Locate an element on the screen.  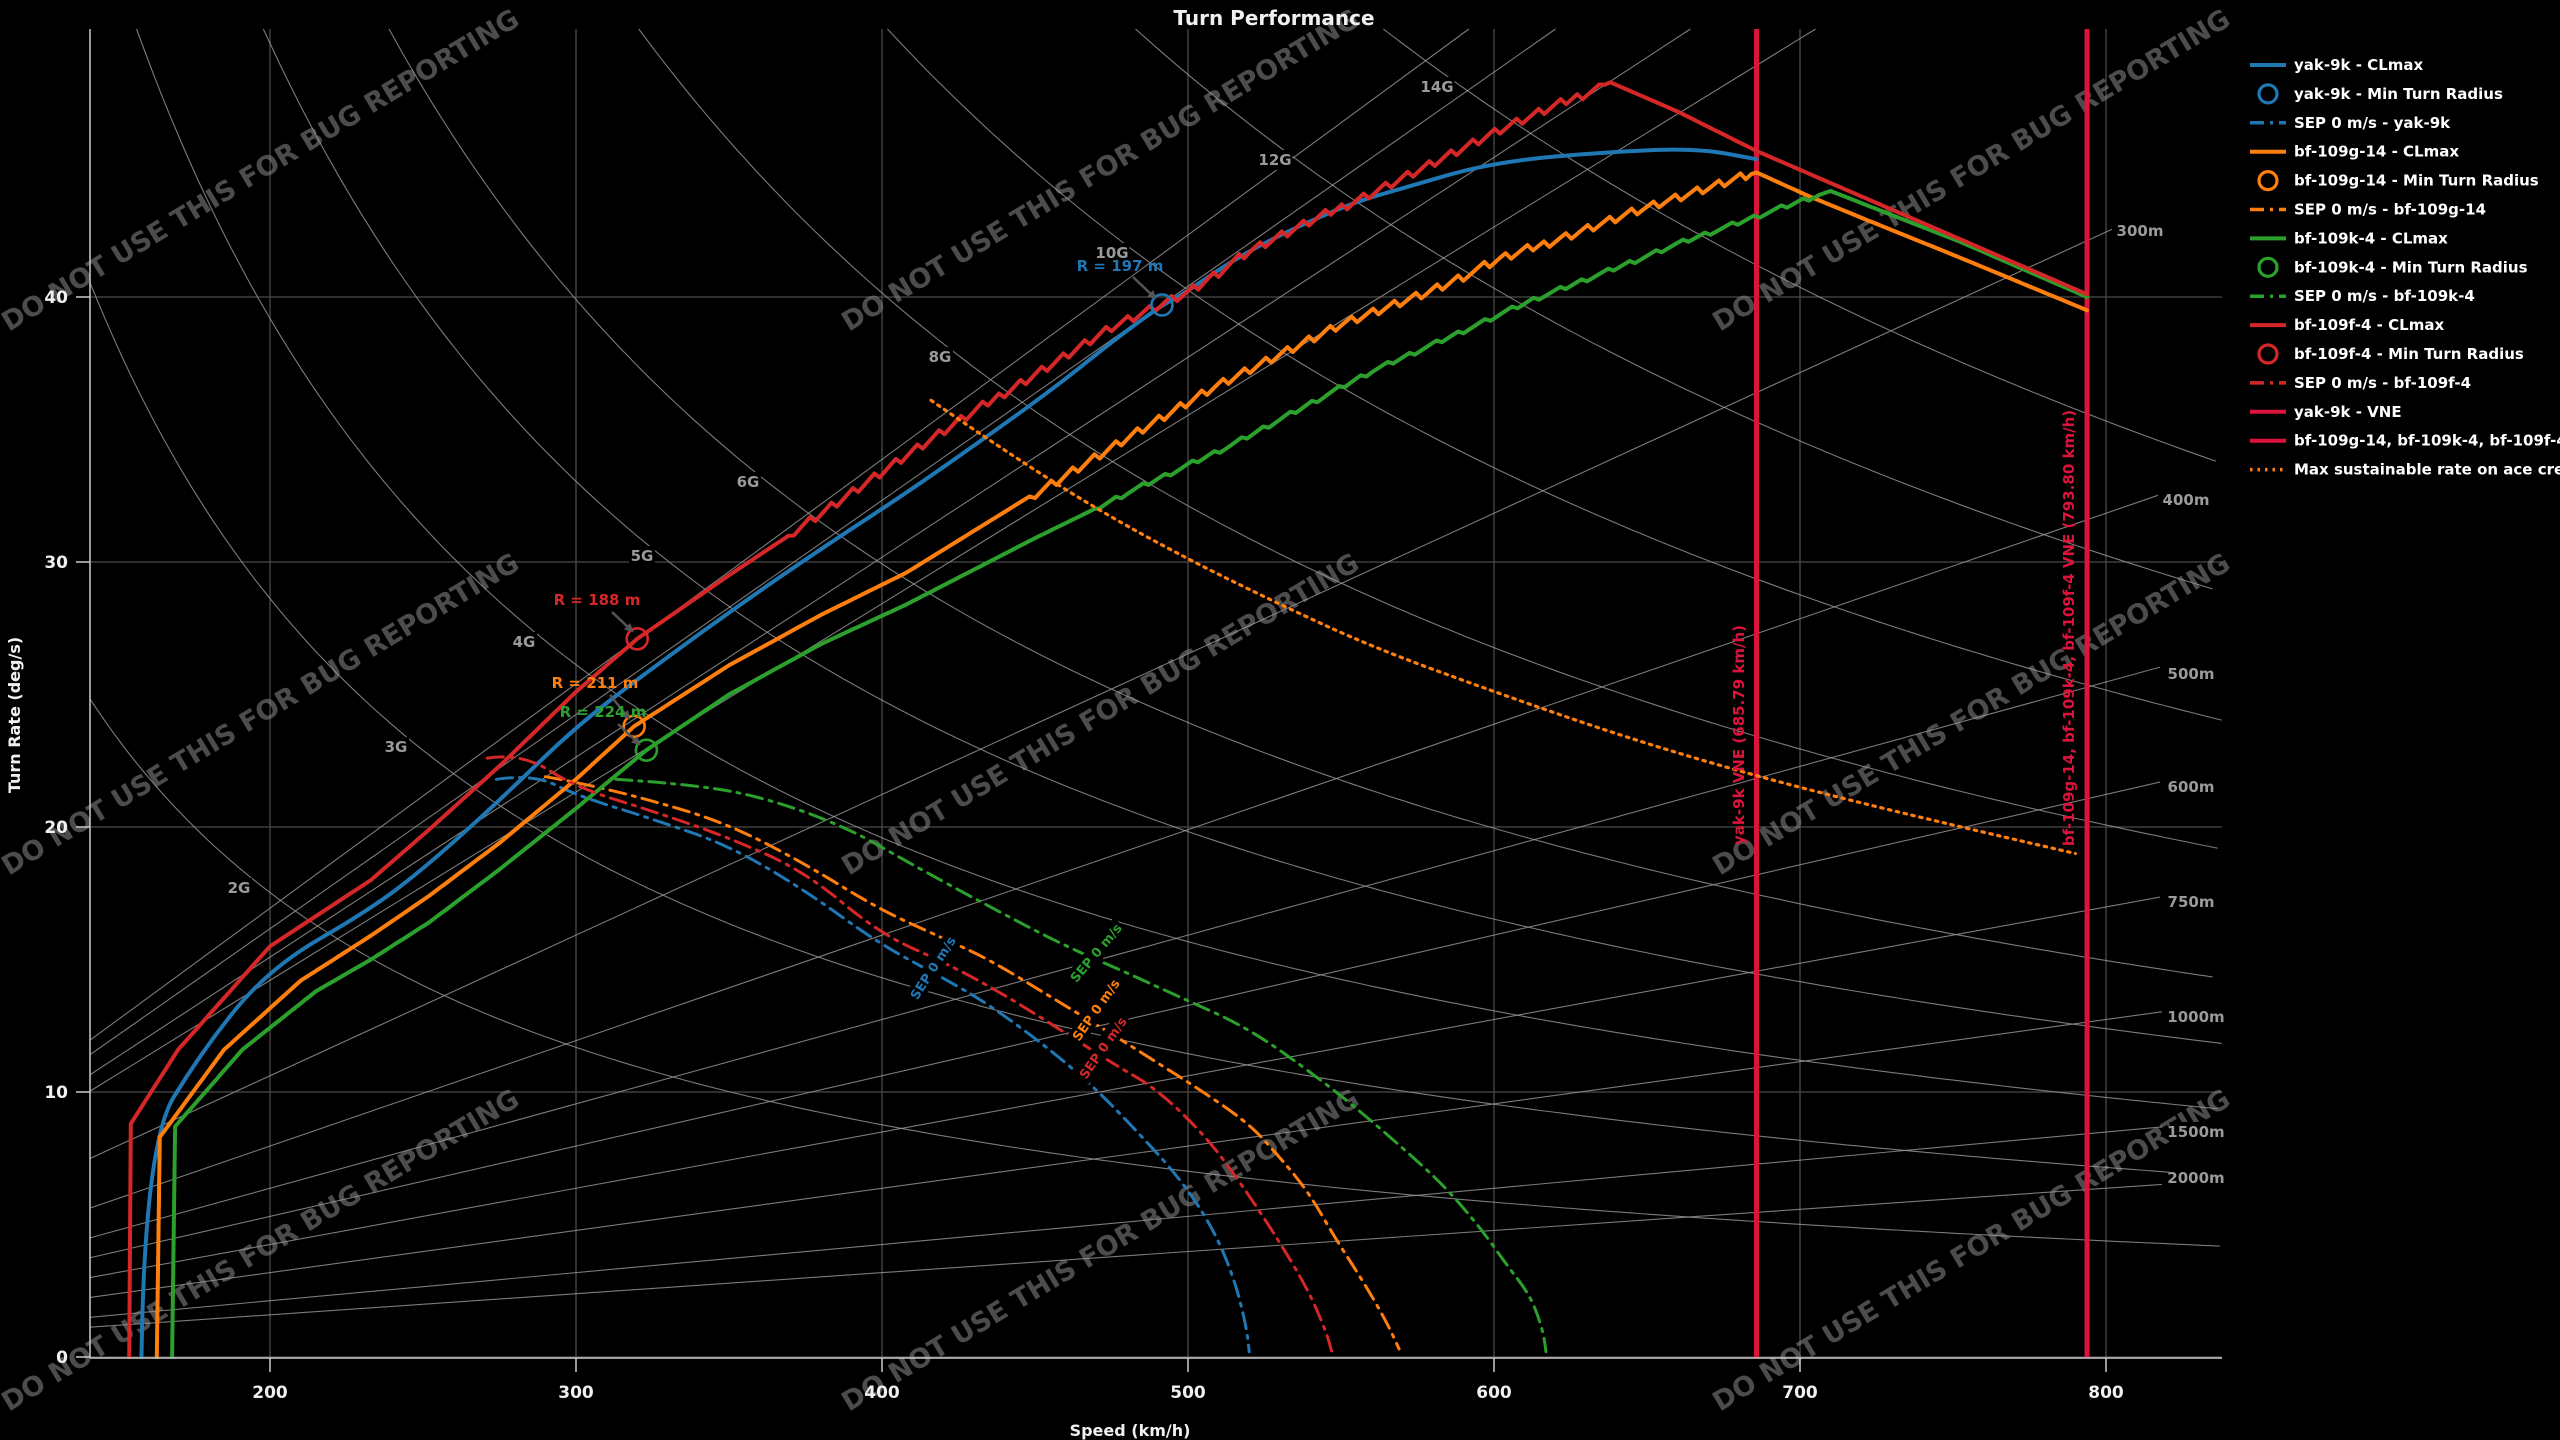
legend-item-label: SEP 0 m/s - bf-109k-4 is located at coordinates (2384, 296).